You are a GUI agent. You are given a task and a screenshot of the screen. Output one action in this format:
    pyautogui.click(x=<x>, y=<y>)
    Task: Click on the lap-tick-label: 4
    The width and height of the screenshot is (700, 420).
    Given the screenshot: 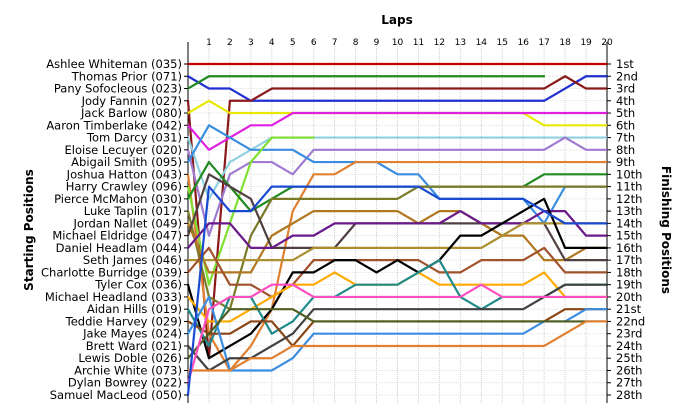 What is the action you would take?
    pyautogui.click(x=272, y=43)
    